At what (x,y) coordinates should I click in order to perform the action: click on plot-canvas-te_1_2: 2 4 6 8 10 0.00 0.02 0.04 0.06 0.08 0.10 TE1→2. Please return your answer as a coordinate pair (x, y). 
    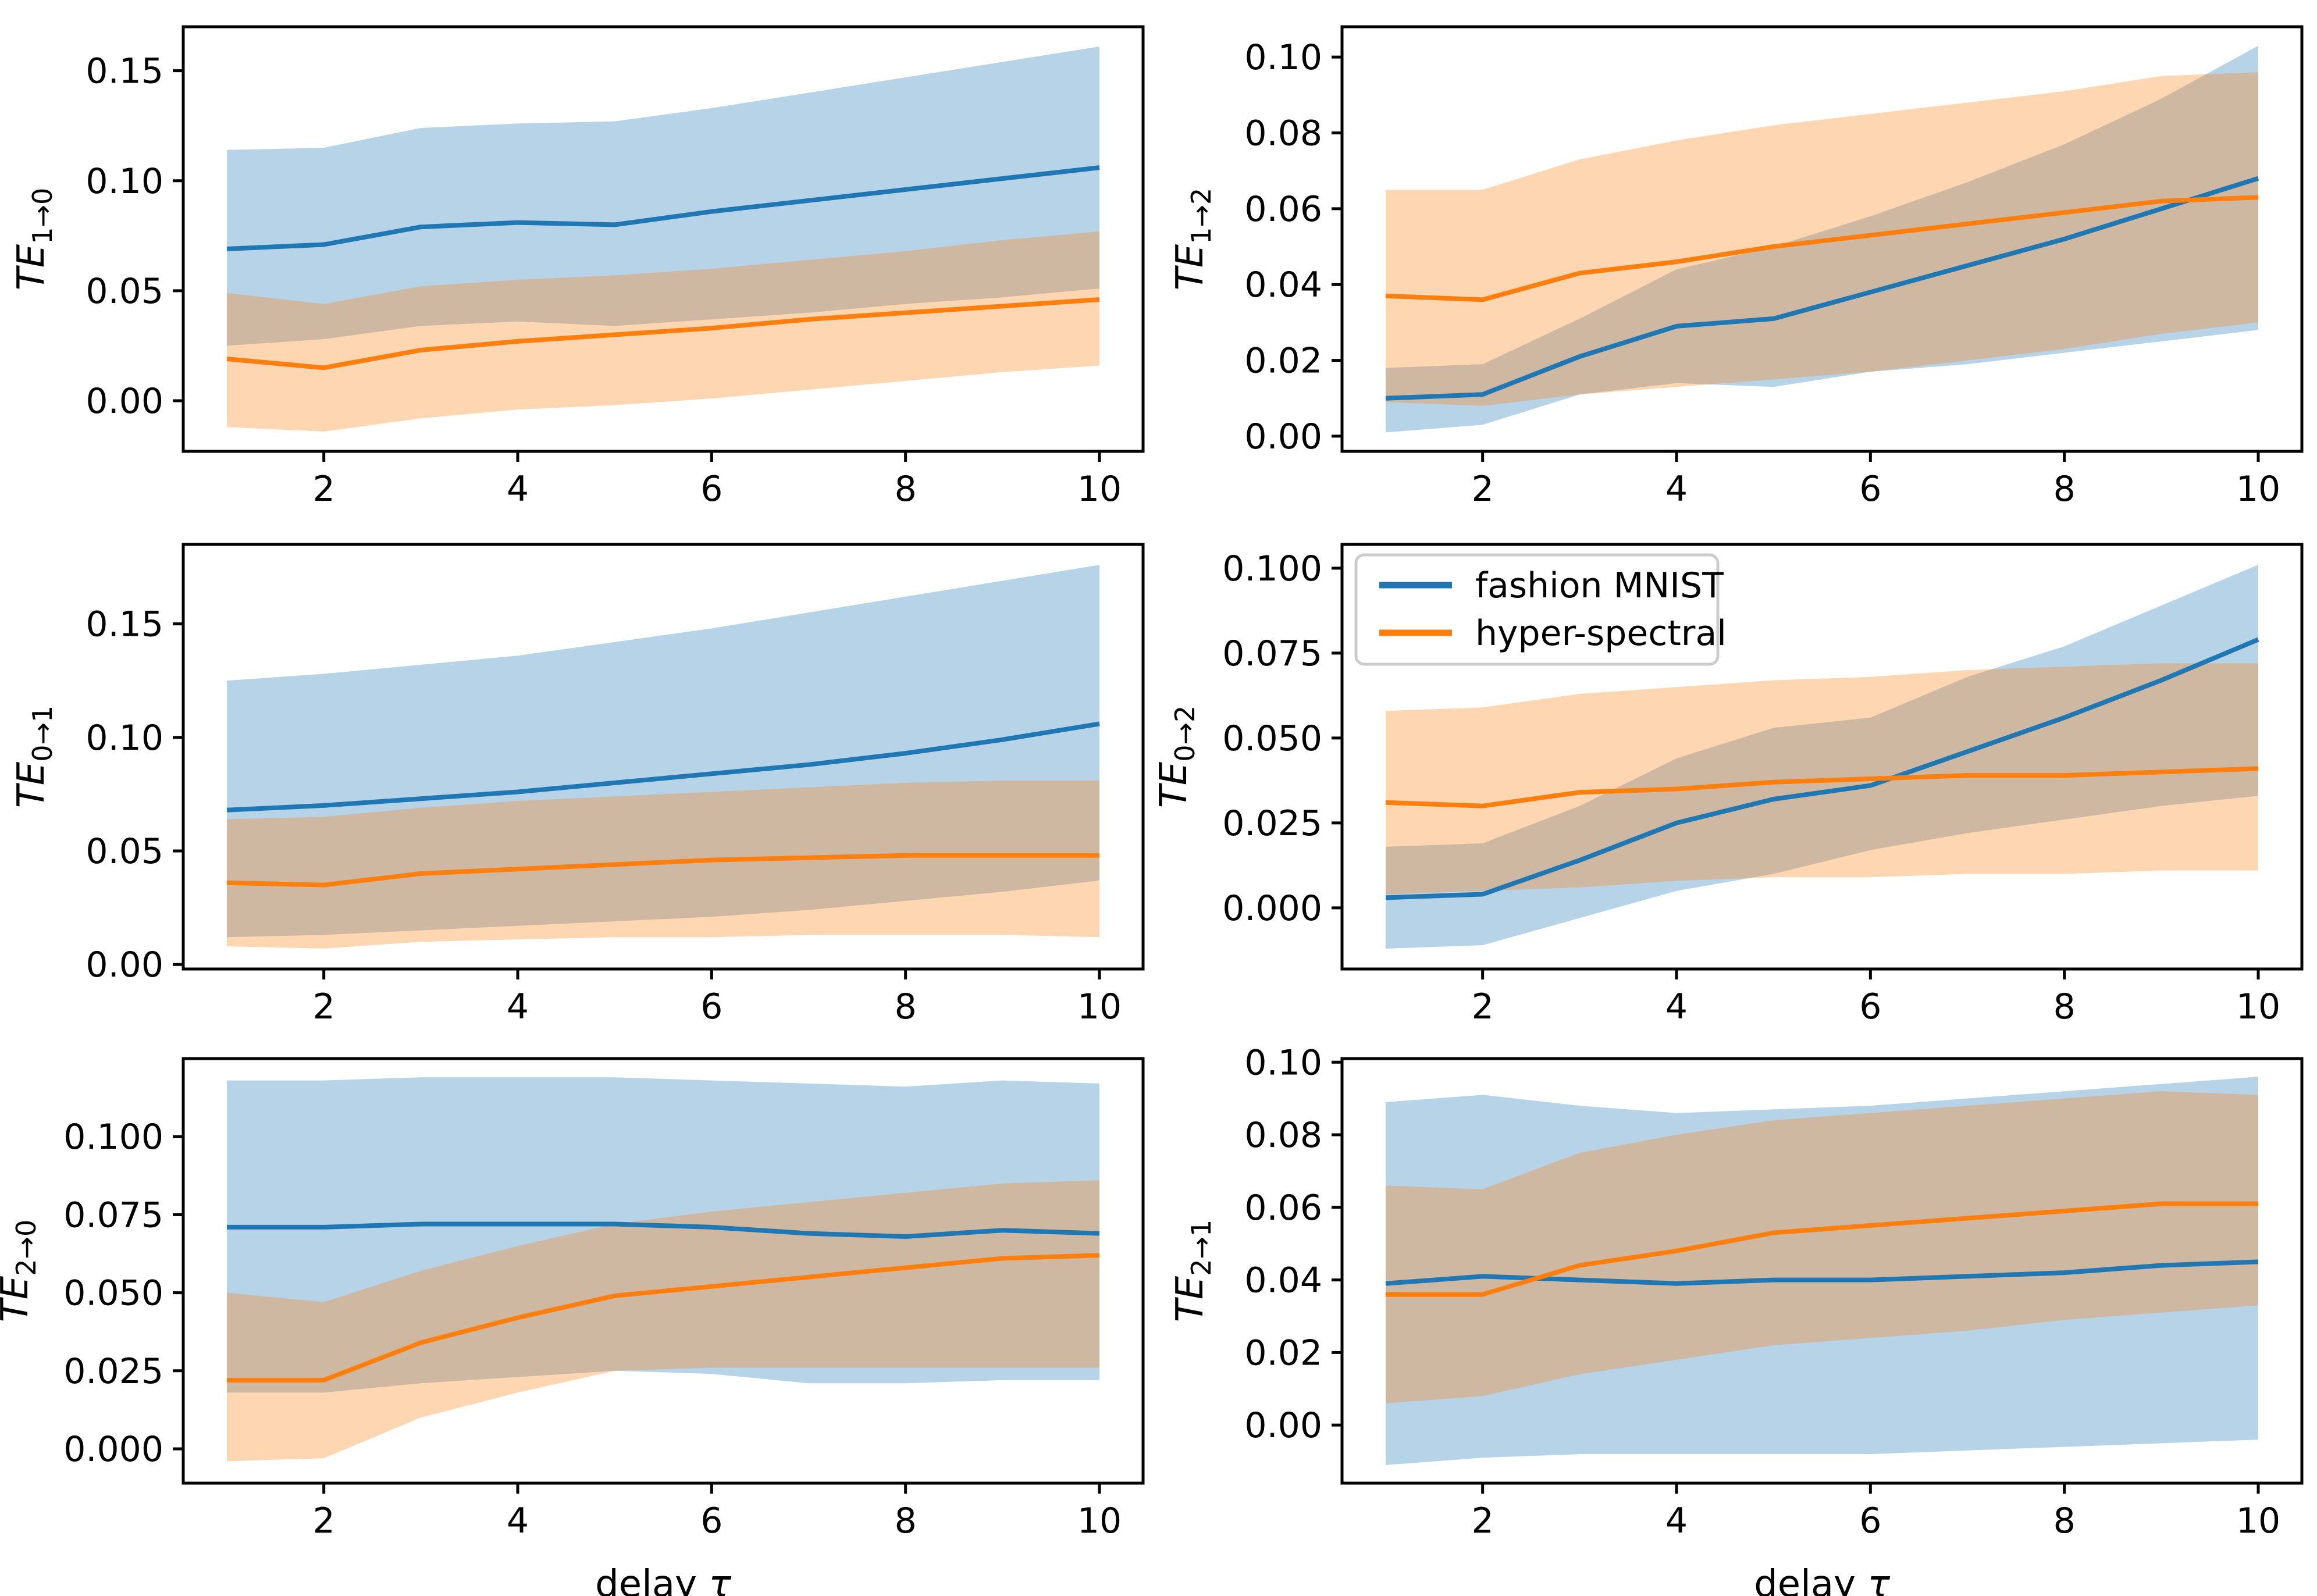
    Looking at the image, I should click on (1736, 267).